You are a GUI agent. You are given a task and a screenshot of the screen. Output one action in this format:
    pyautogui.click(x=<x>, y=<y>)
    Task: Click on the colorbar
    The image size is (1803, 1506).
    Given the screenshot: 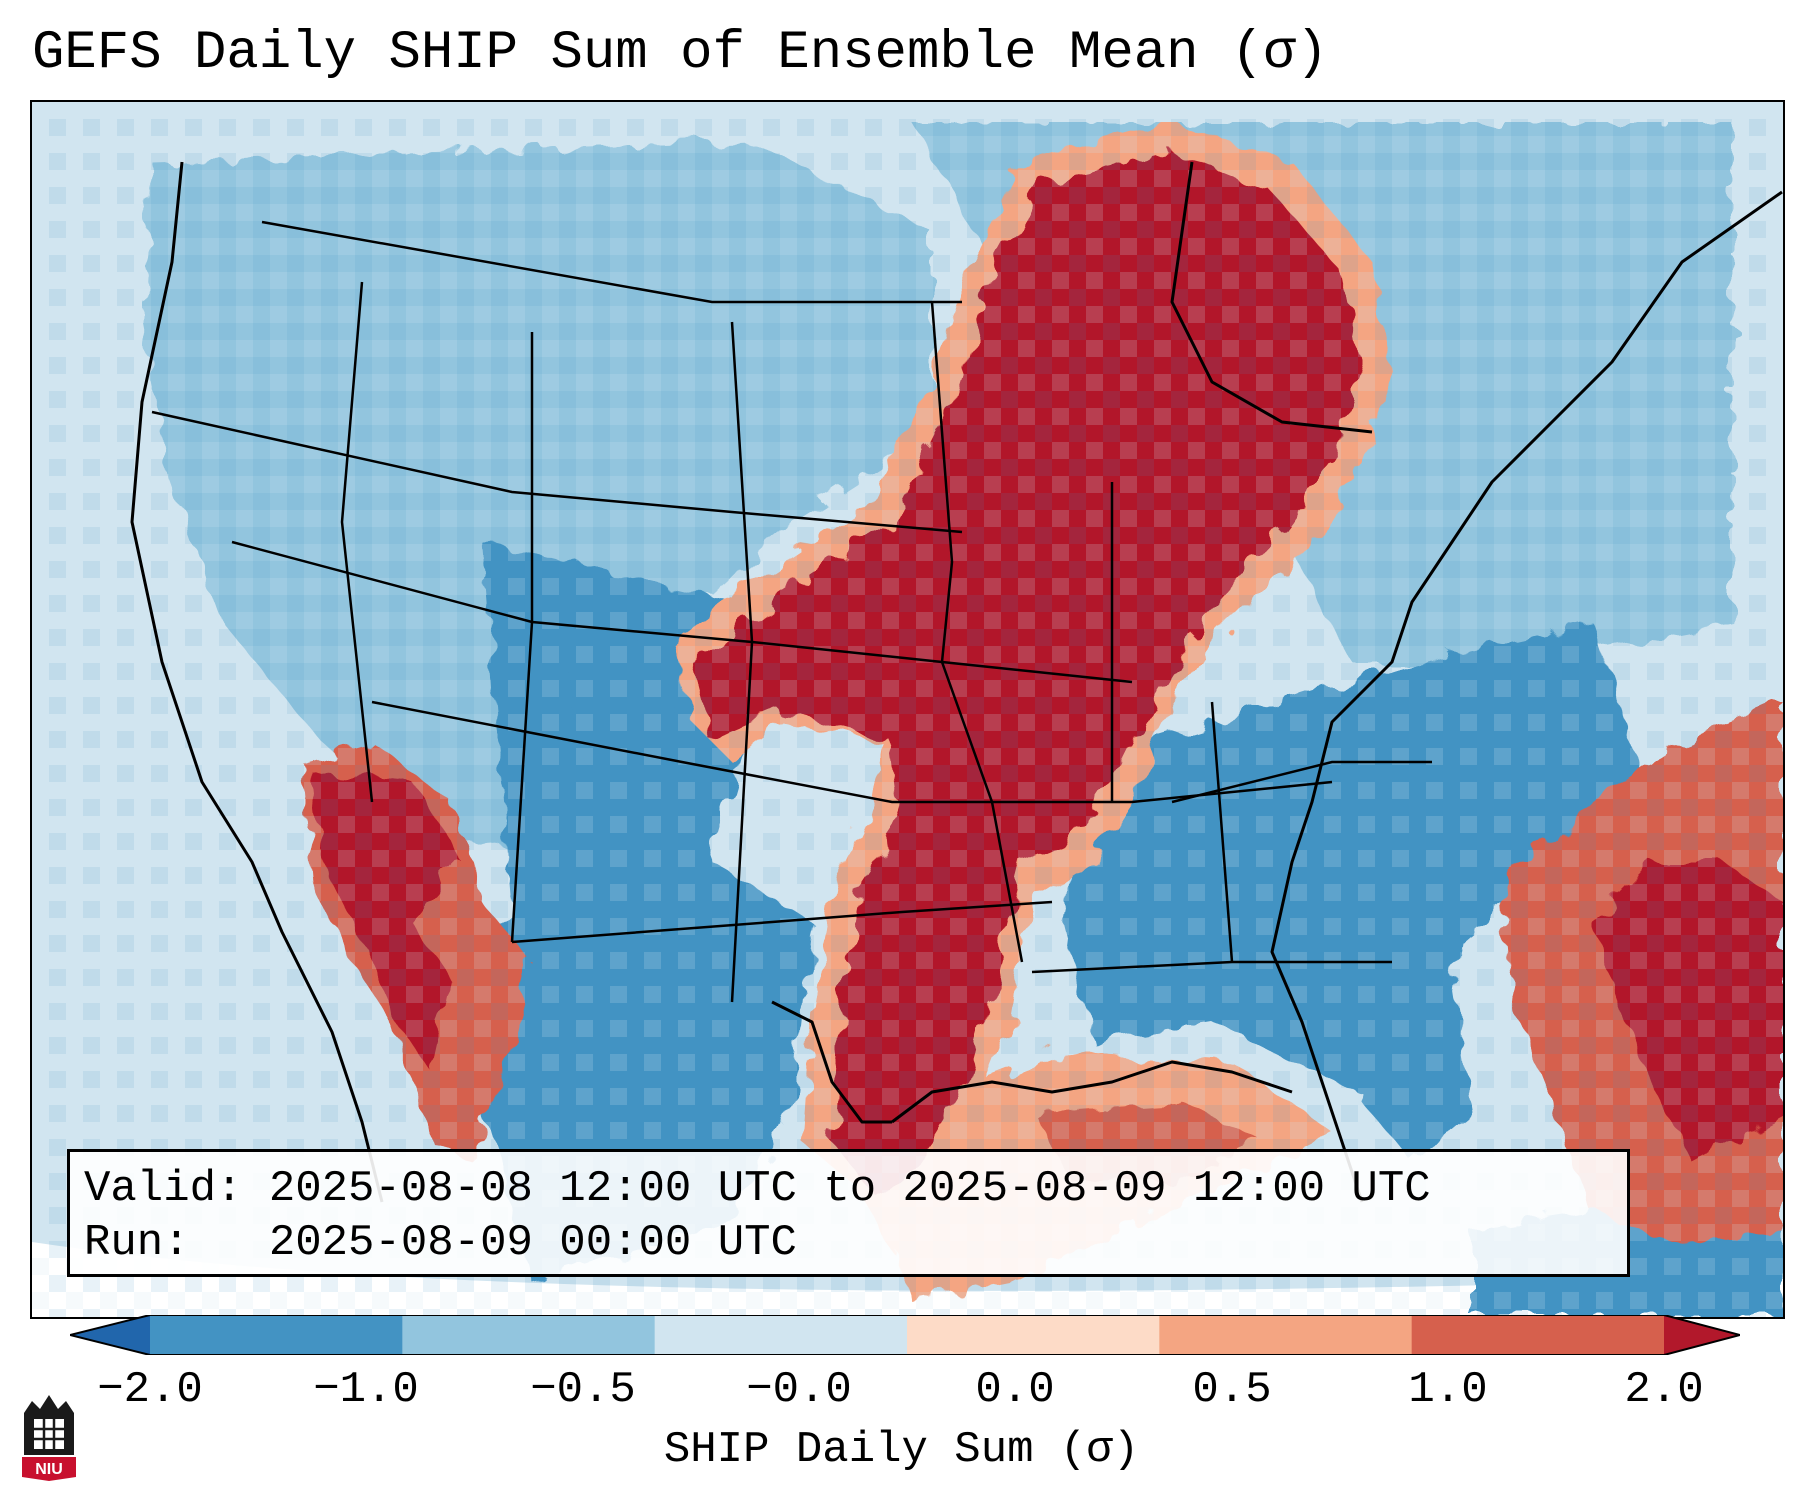 What is the action you would take?
    pyautogui.click(x=905, y=1335)
    